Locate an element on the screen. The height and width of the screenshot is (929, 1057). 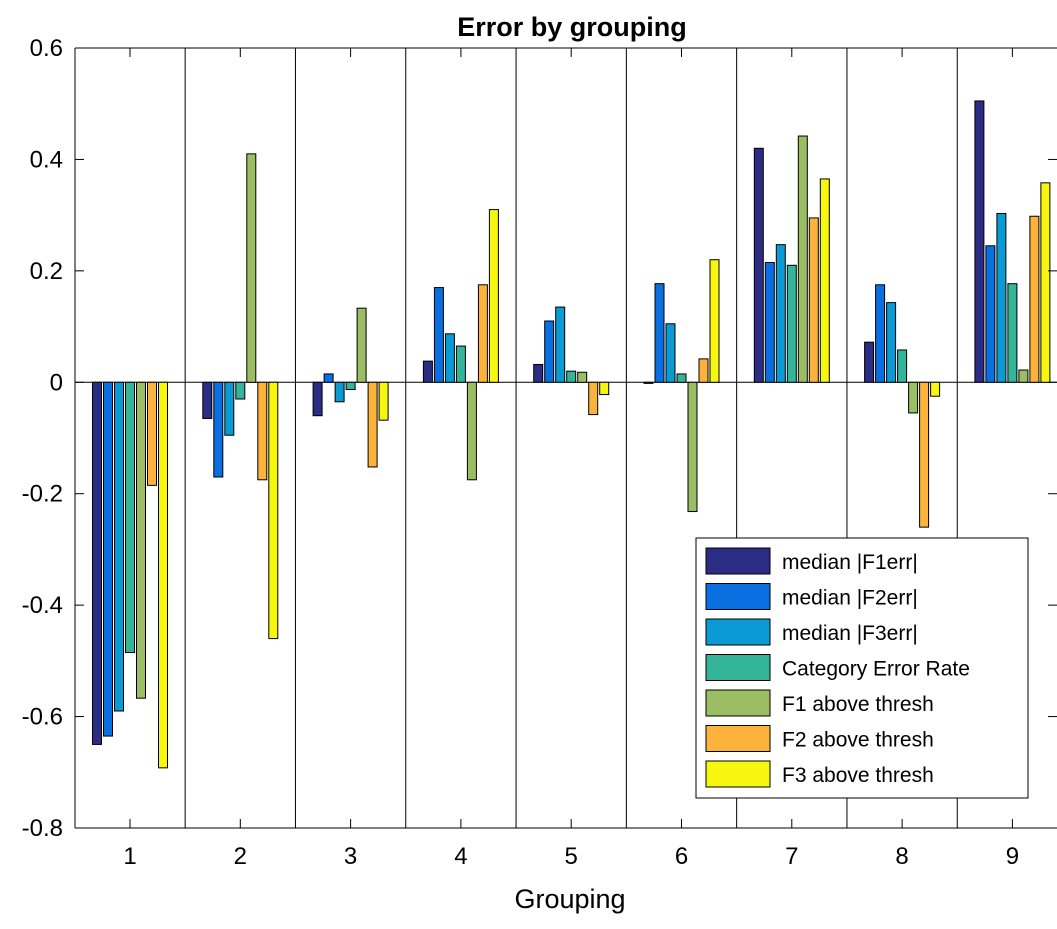
x-tick-label: 6 is located at coordinates (681, 856).